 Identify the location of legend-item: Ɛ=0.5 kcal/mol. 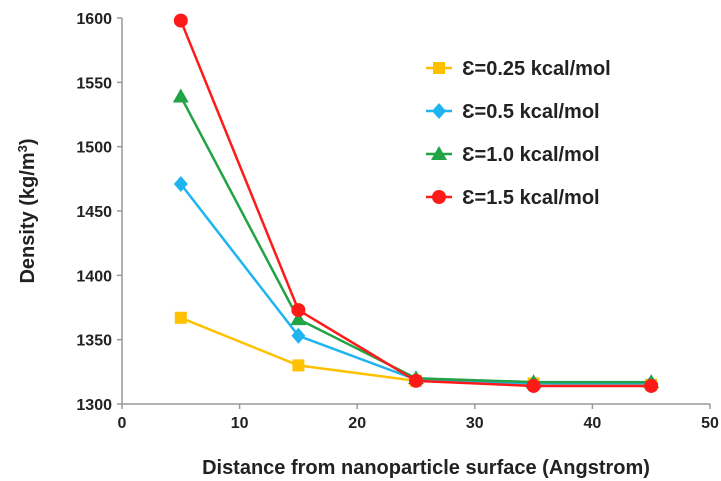
(513, 112).